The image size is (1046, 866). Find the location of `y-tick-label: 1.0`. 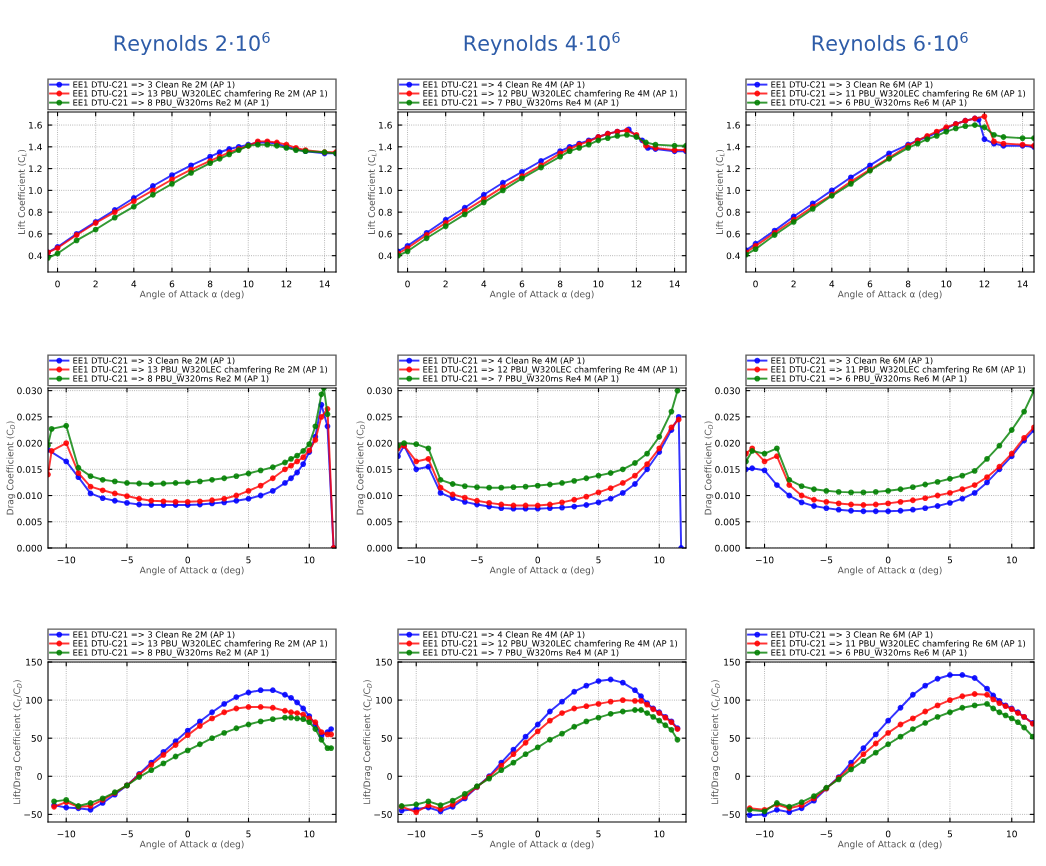

y-tick-label: 1.0 is located at coordinates (385, 190).